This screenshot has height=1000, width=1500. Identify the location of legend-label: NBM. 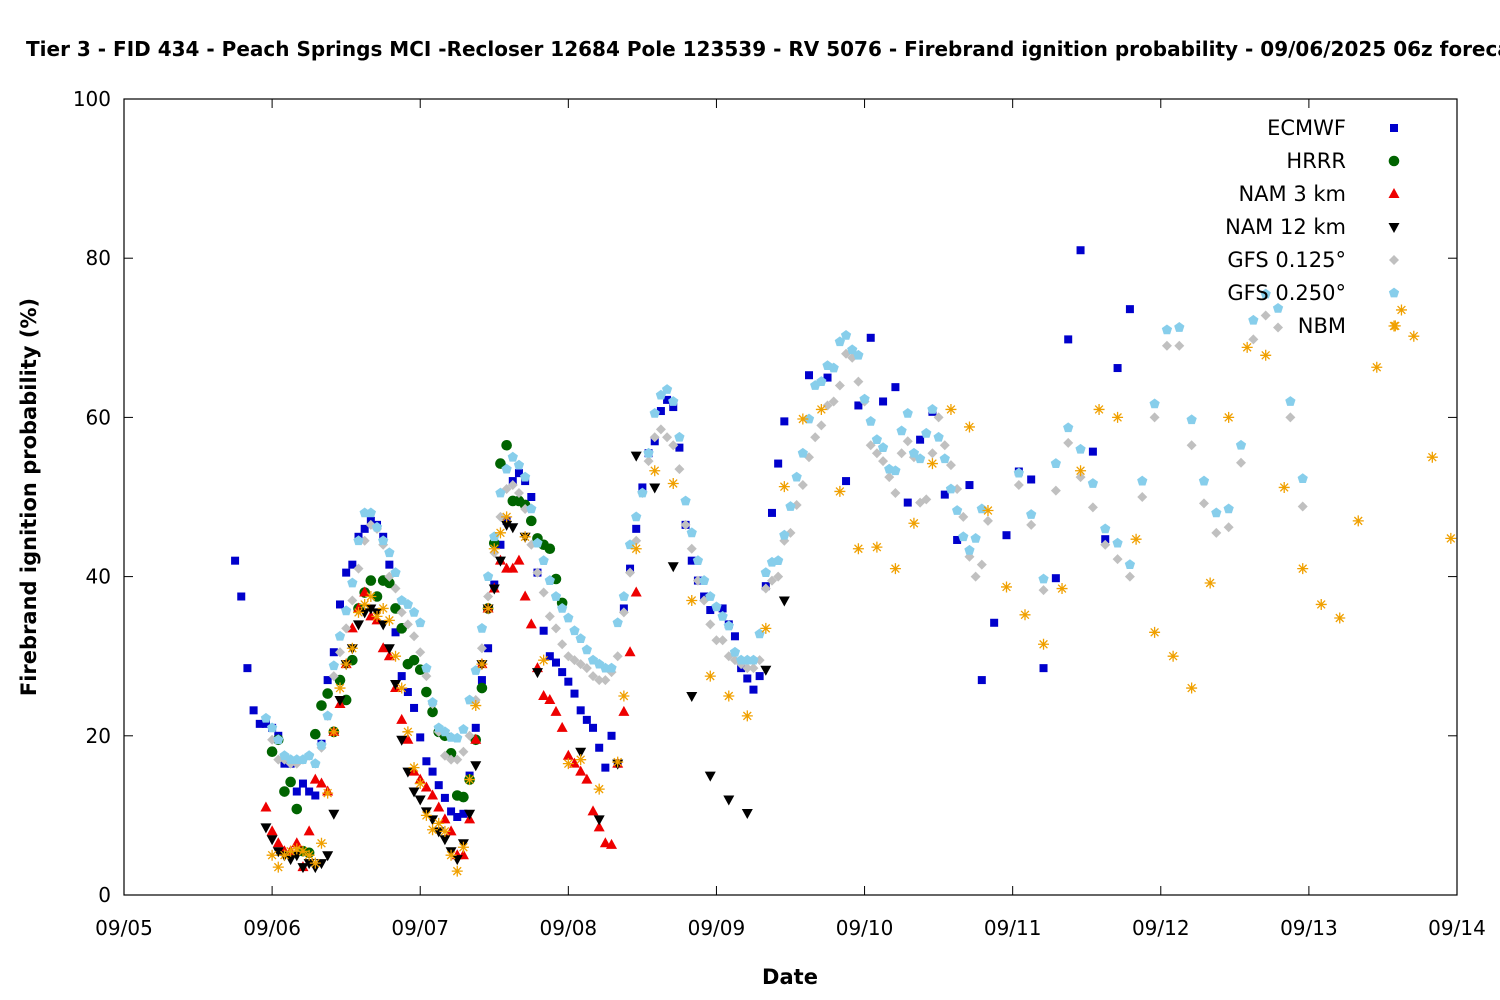
(1322, 326).